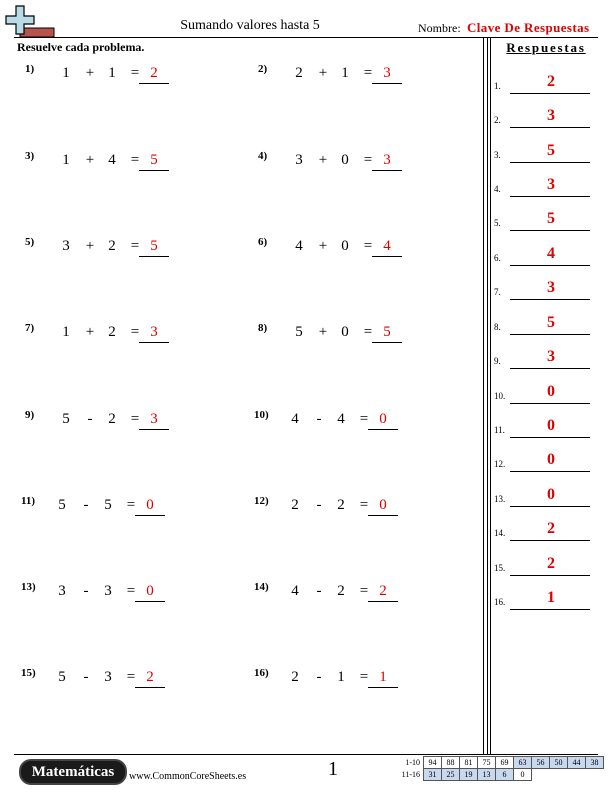  What do you see at coordinates (154, 73) in the screenshot?
I see `answer: 2` at bounding box center [154, 73].